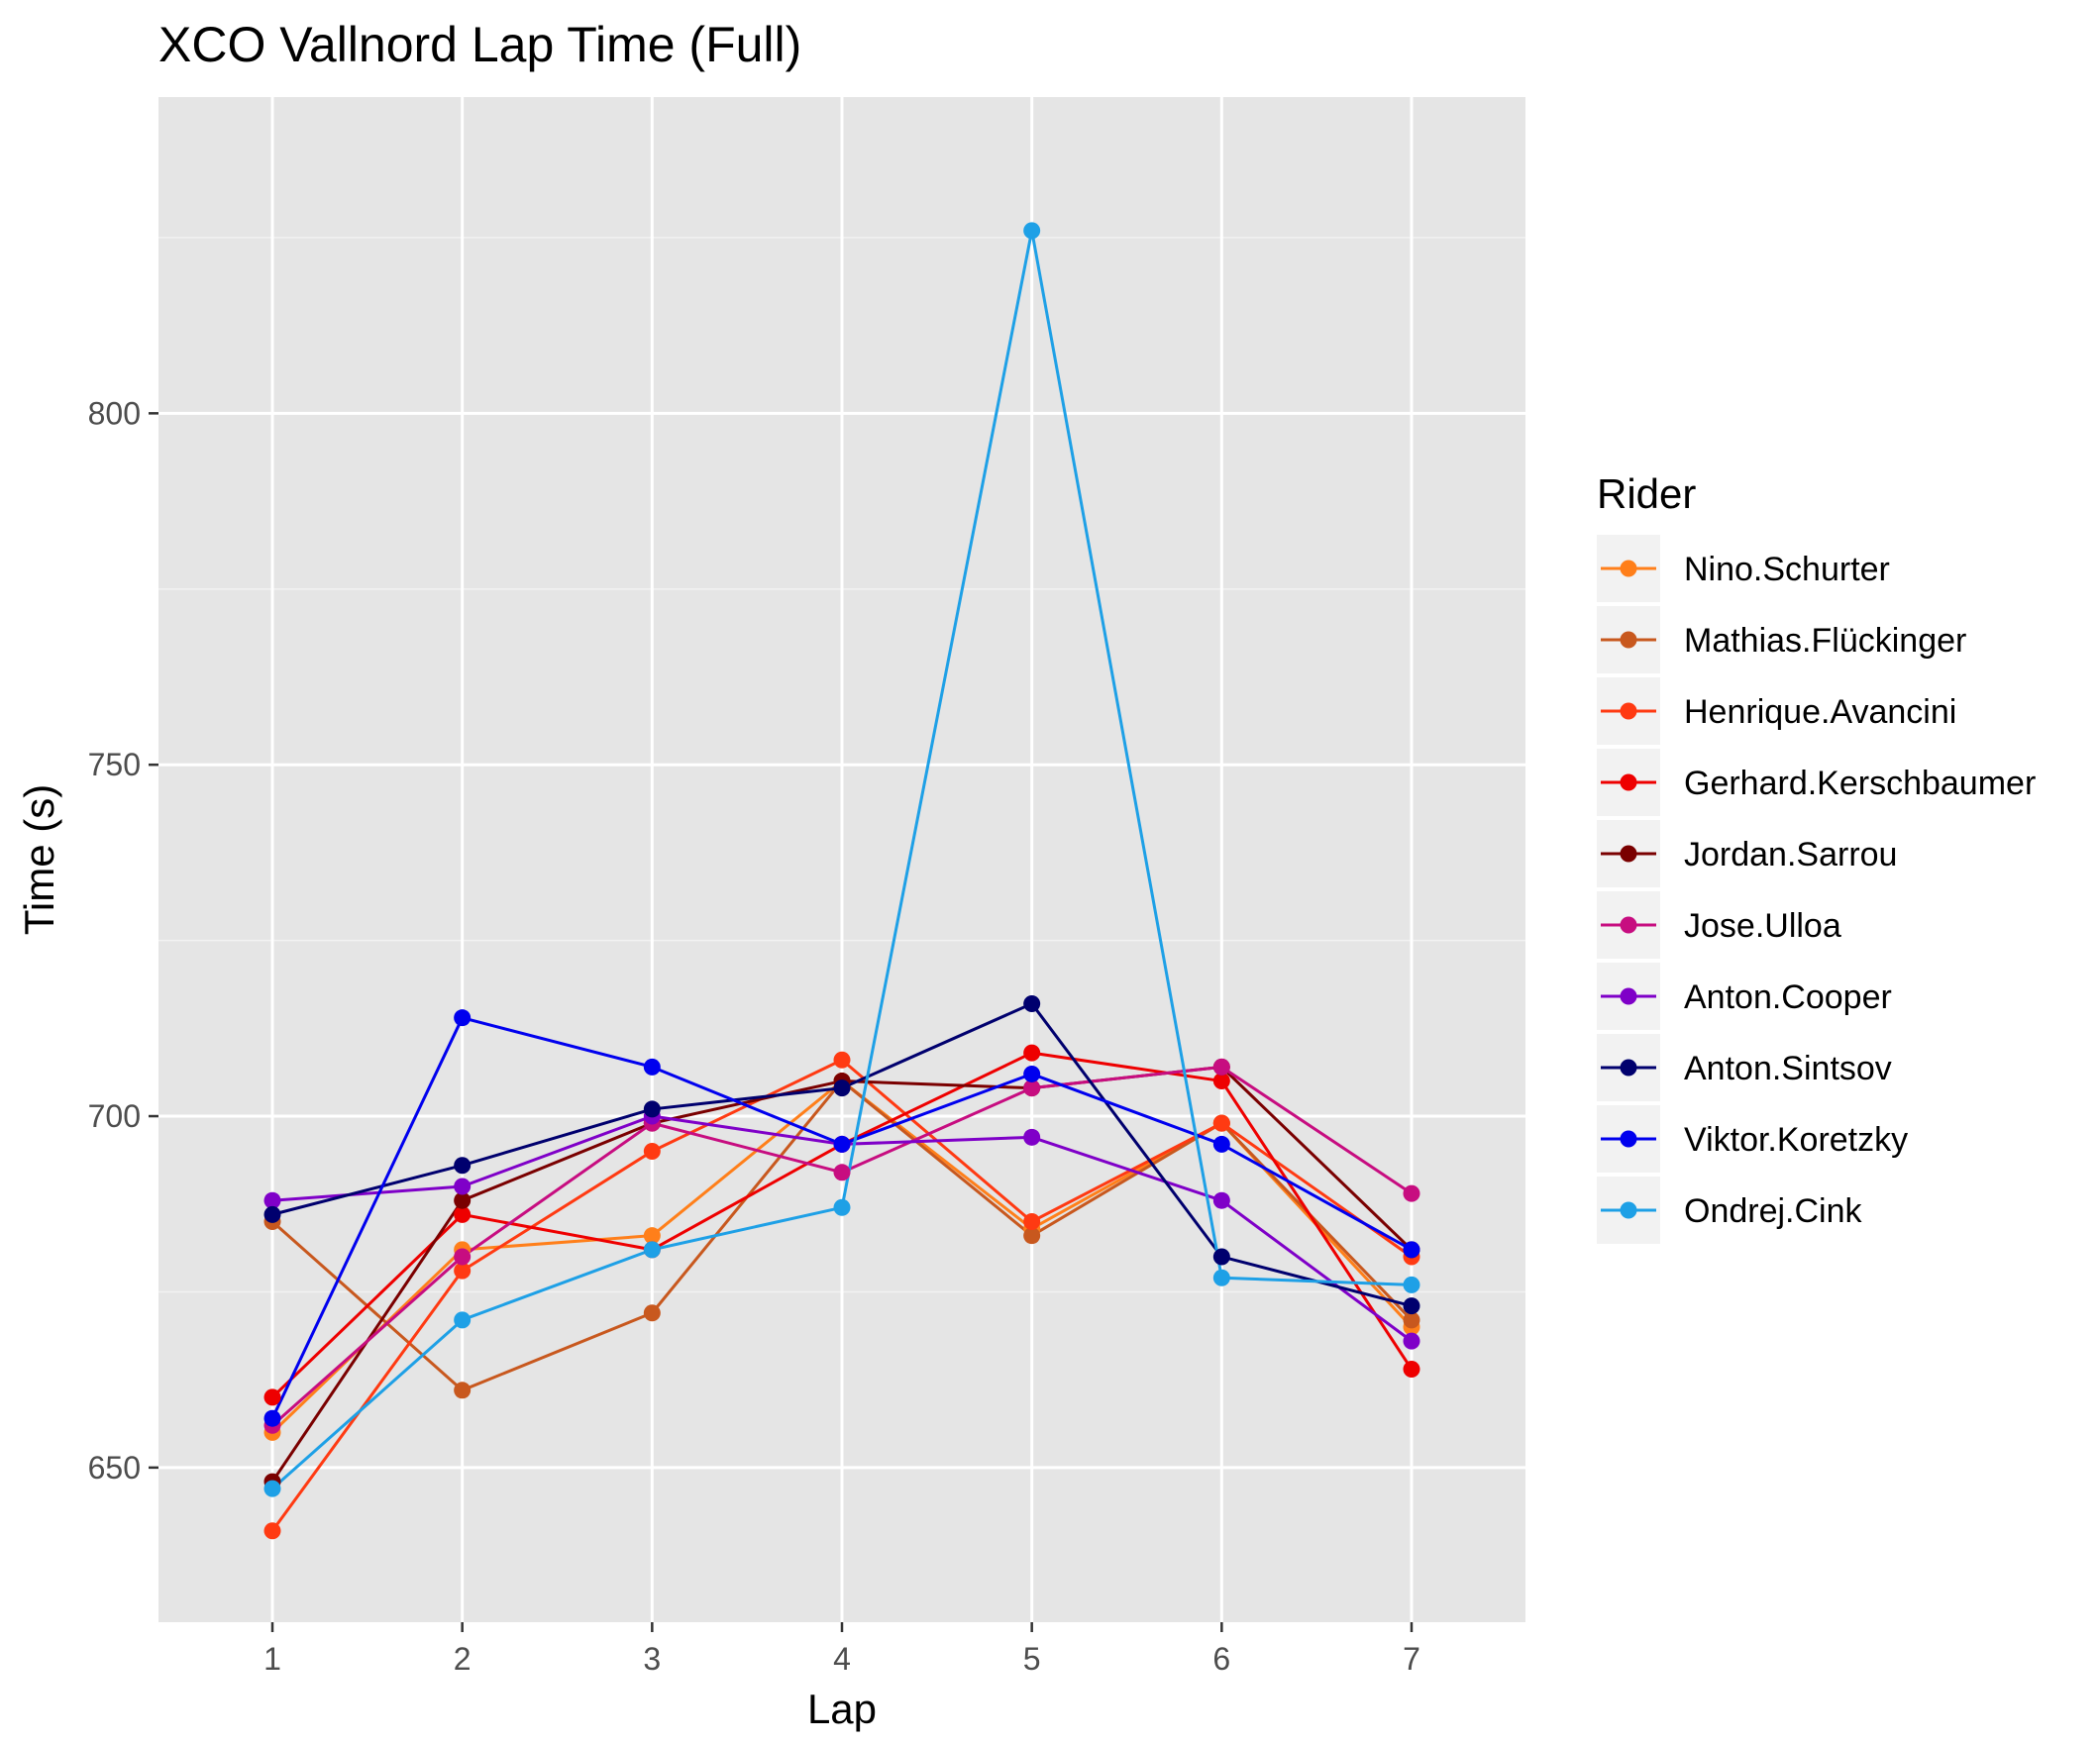 The height and width of the screenshot is (1745, 2100). Describe the element at coordinates (842, 1709) in the screenshot. I see `x-axis-title: Lap` at that location.